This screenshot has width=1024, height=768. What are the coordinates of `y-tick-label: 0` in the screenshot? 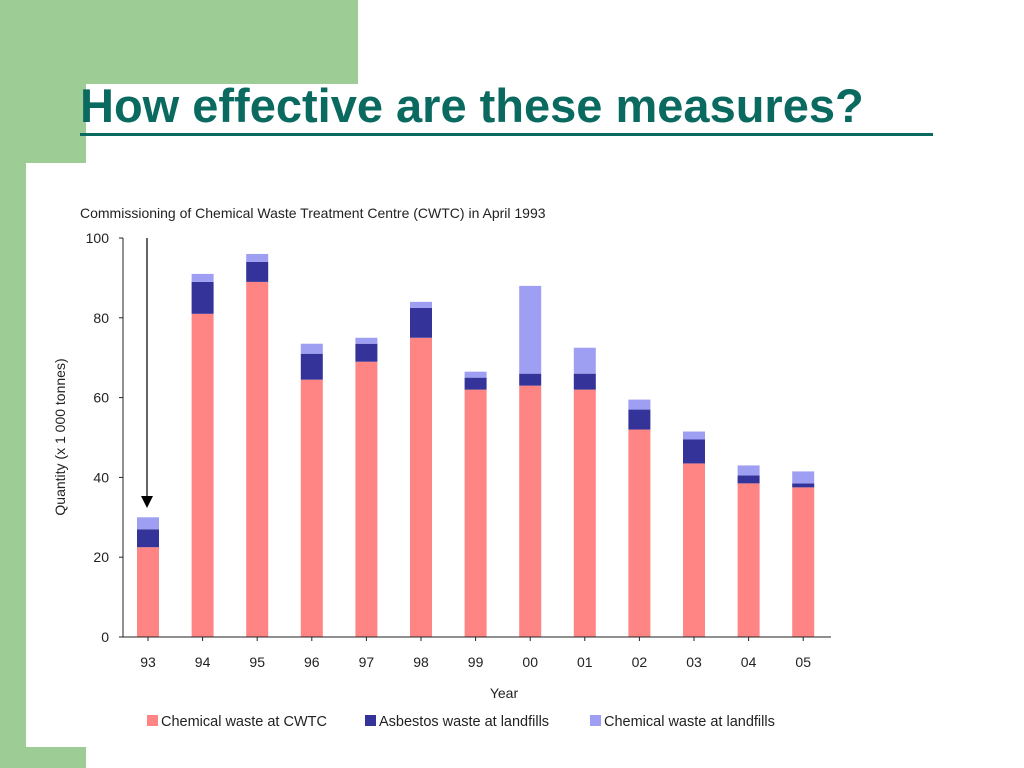 It's located at (105, 637).